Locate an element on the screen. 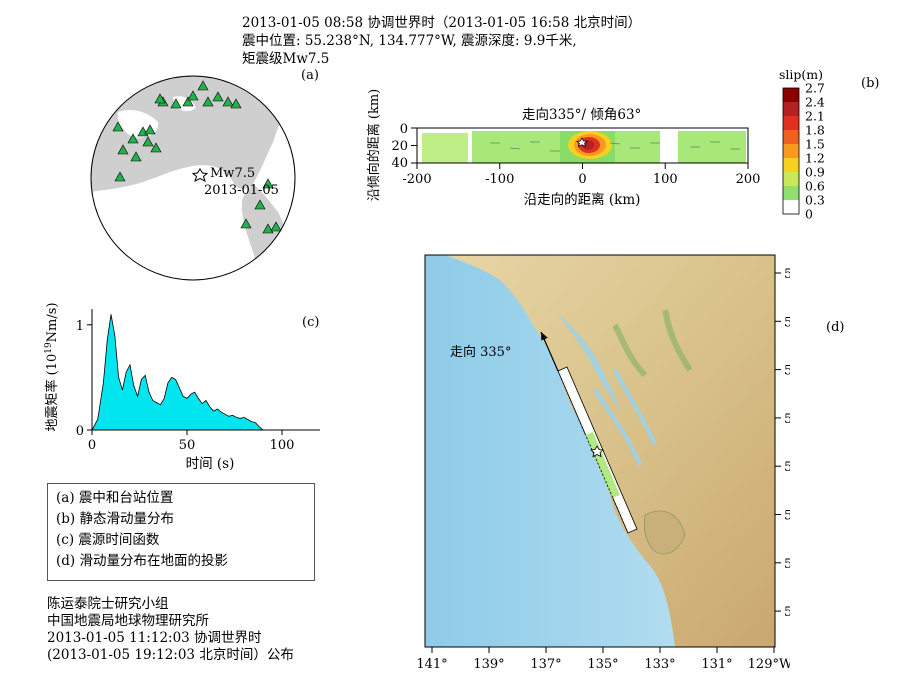  stf-area is located at coordinates (178, 372).